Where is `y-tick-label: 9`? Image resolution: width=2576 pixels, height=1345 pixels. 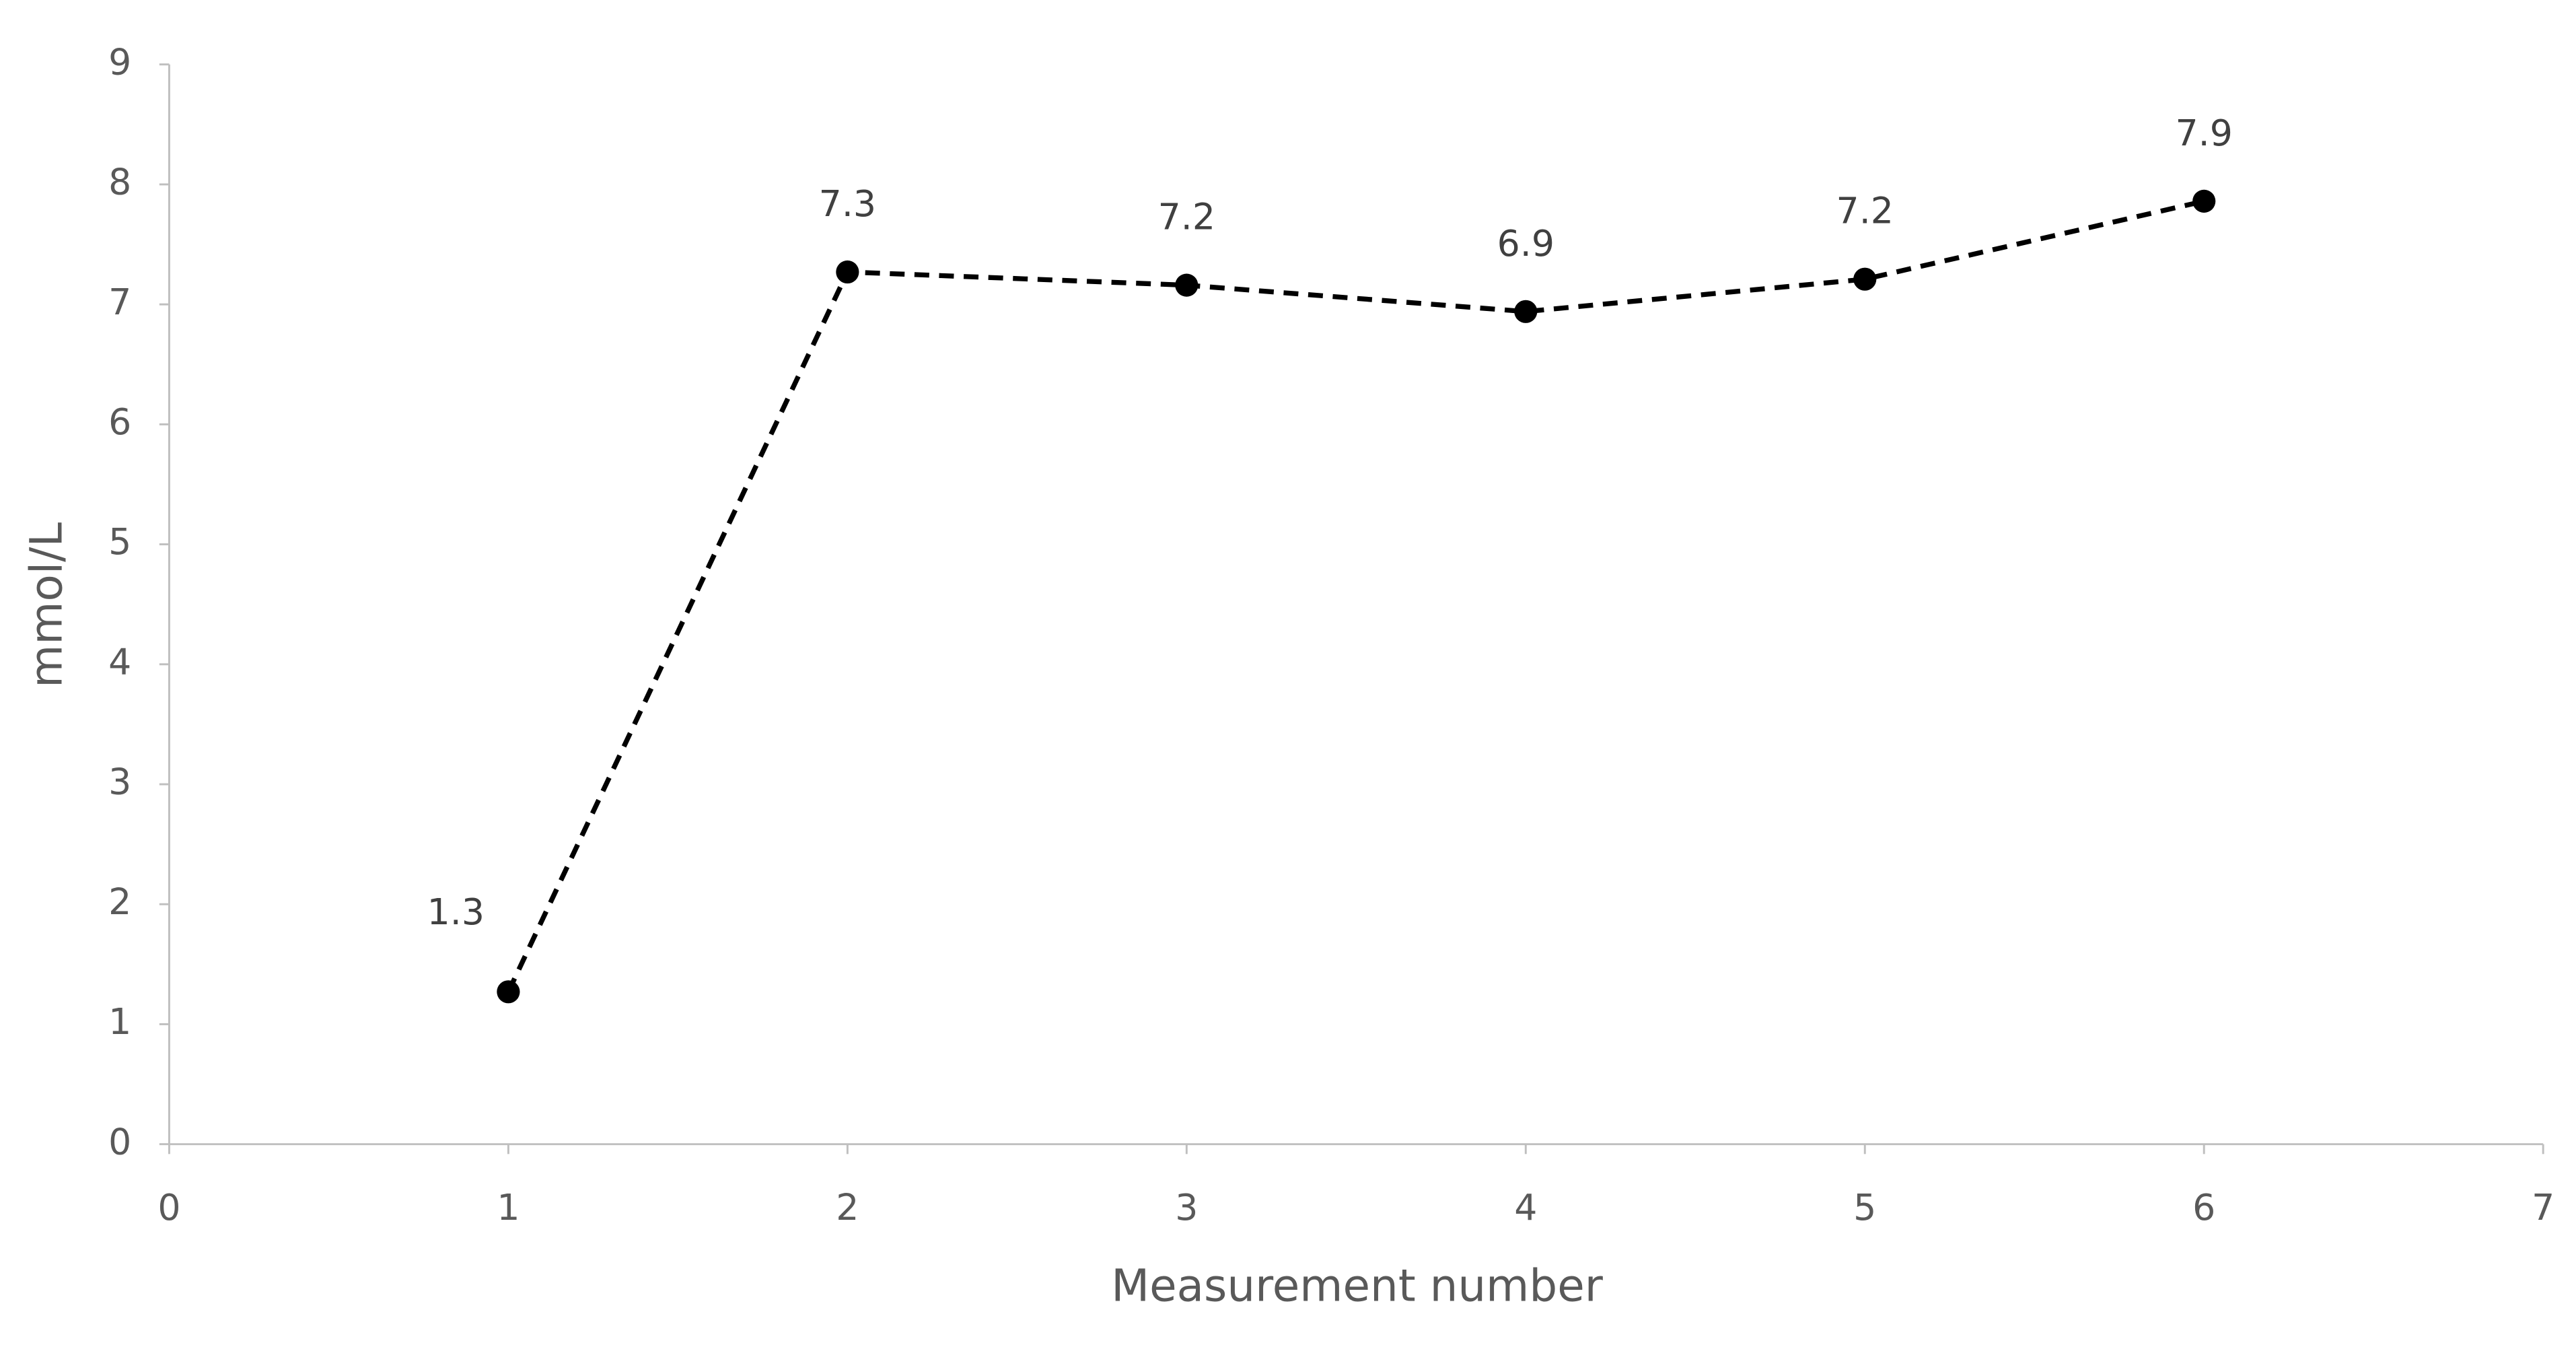
y-tick-label: 9 is located at coordinates (120, 62).